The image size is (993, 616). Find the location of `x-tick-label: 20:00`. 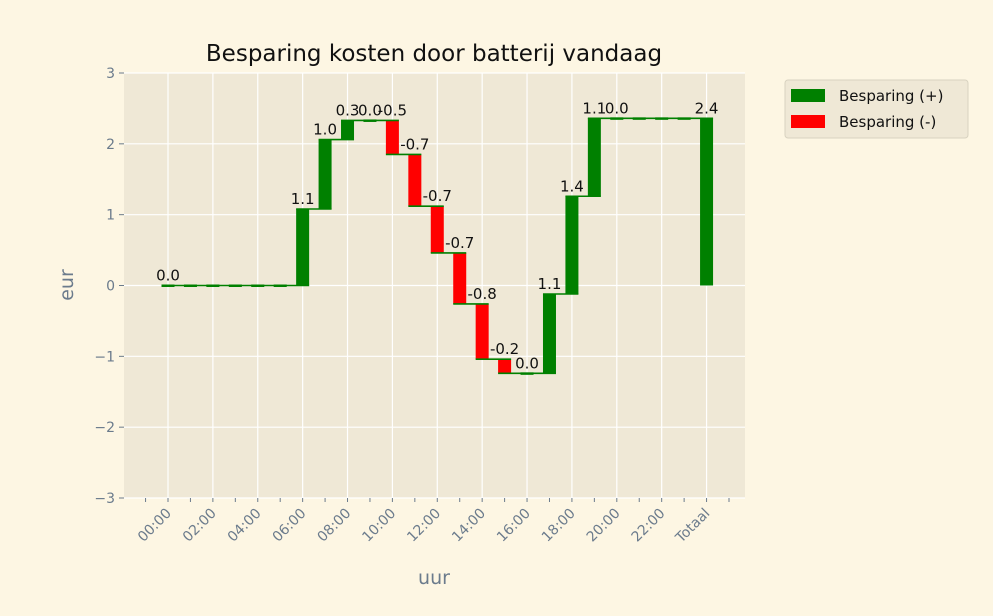

x-tick-label: 20:00 is located at coordinates (604, 526).